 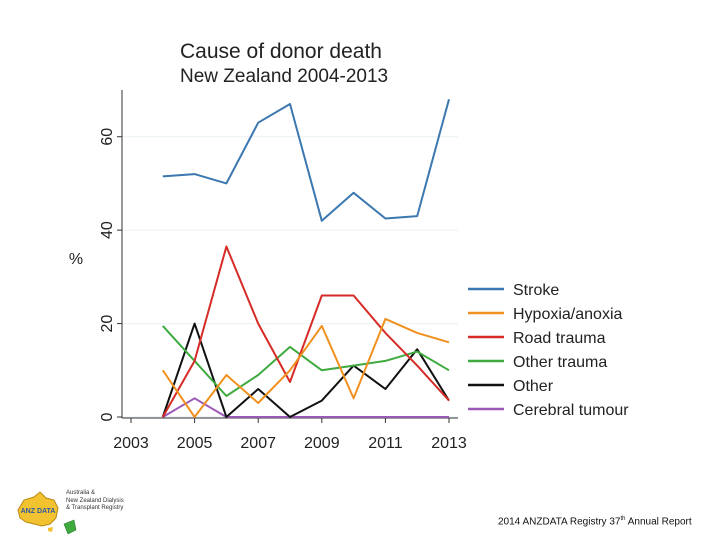 I want to click on legend-label: Cerebral tumour, so click(x=571, y=410).